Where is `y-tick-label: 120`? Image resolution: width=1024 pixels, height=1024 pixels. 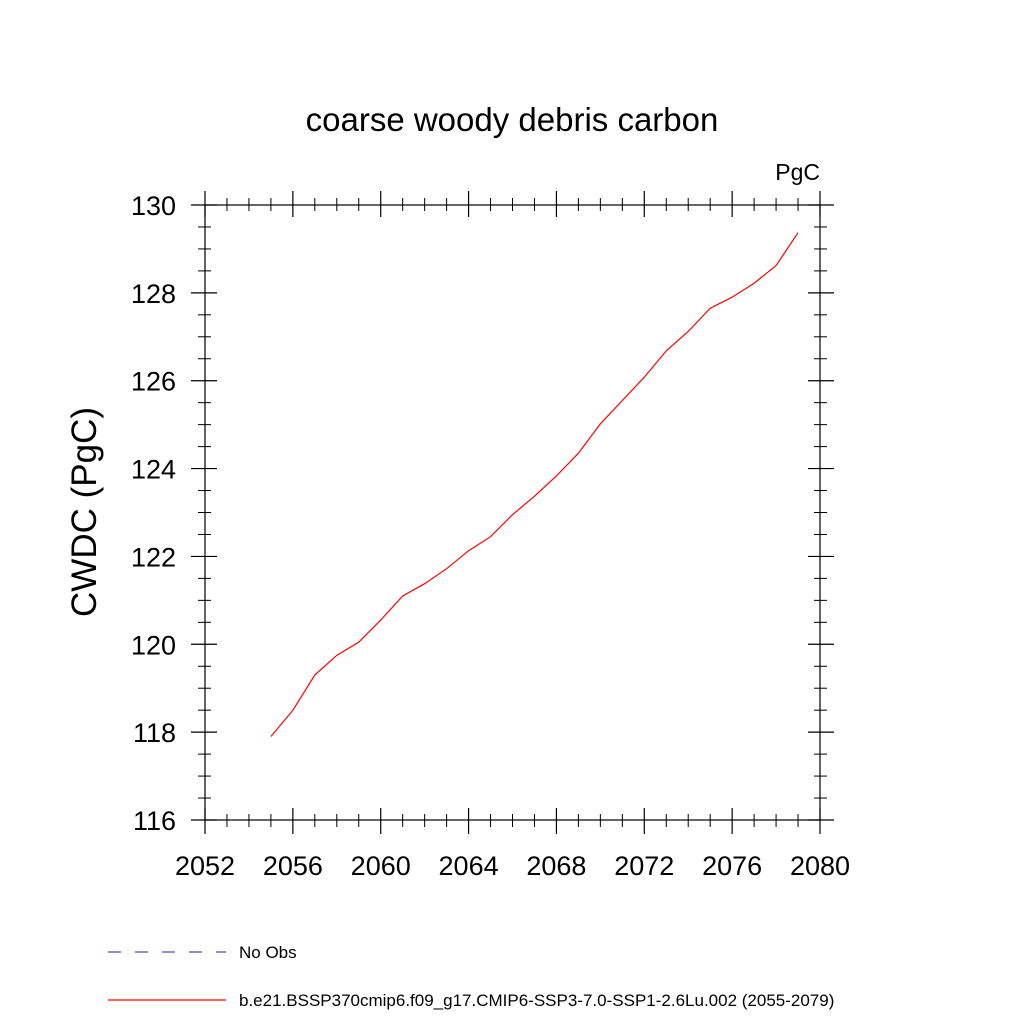 y-tick-label: 120 is located at coordinates (153, 645).